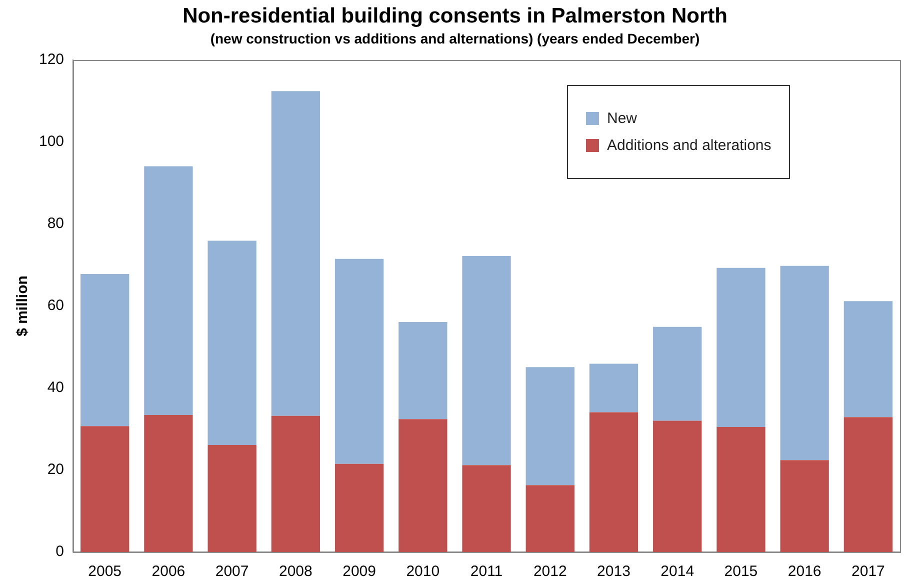 This screenshot has width=912, height=586. I want to click on x-tick-label: 2017, so click(868, 571).